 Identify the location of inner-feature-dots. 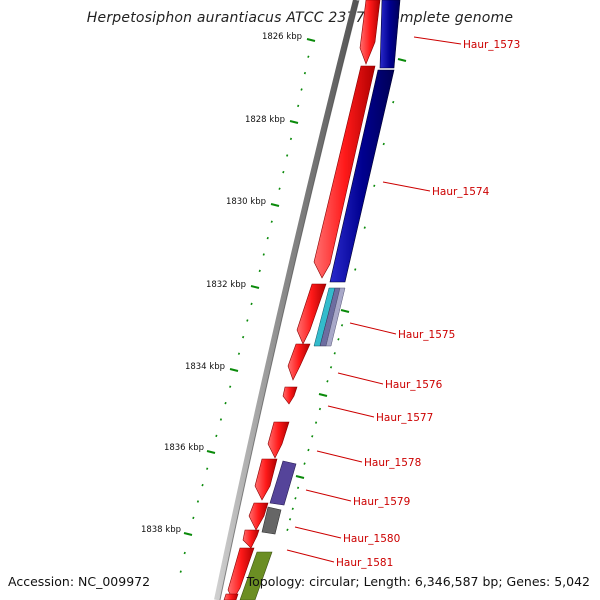
(340, 316).